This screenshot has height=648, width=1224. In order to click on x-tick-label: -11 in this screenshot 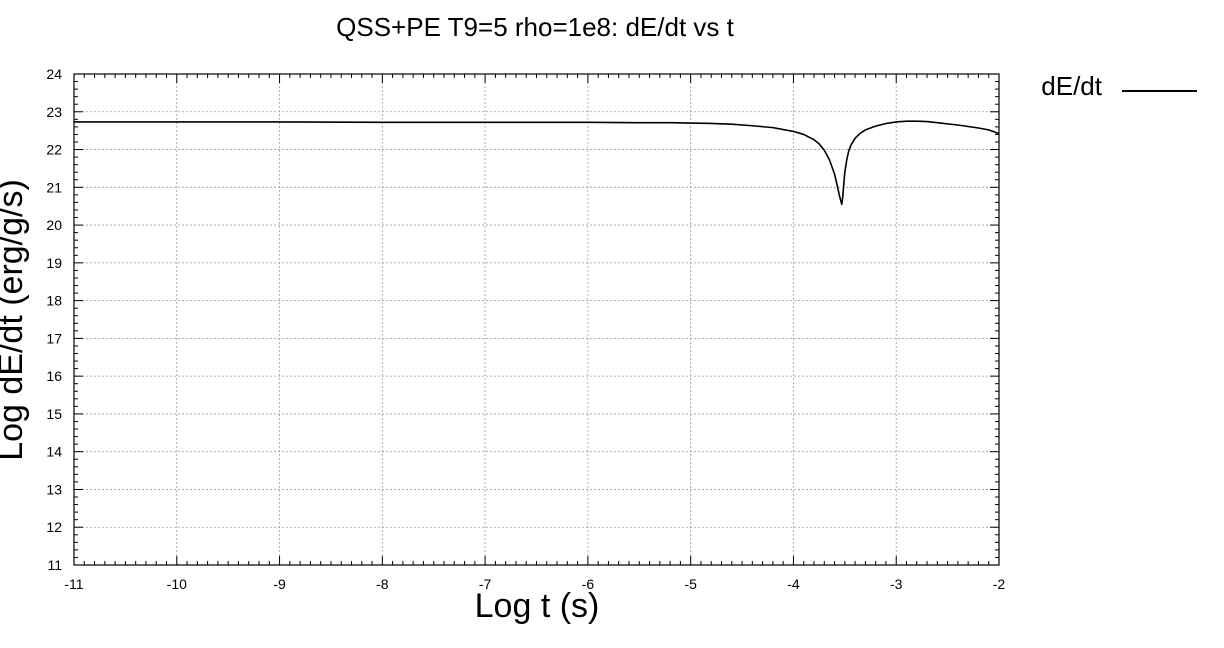, I will do `click(73, 584)`.